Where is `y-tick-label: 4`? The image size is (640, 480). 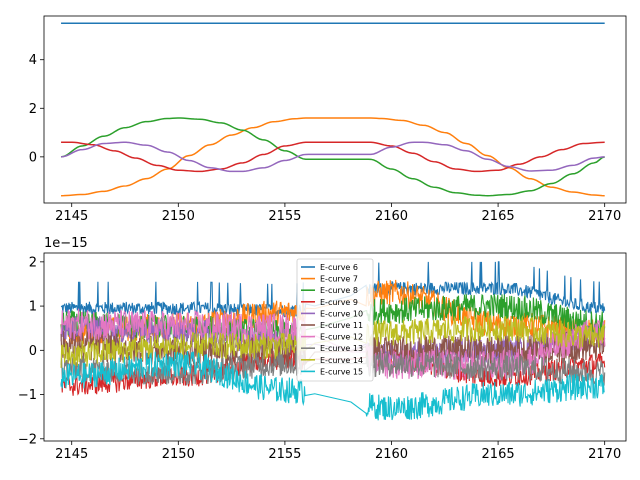
y-tick-label: 4 is located at coordinates (33, 60).